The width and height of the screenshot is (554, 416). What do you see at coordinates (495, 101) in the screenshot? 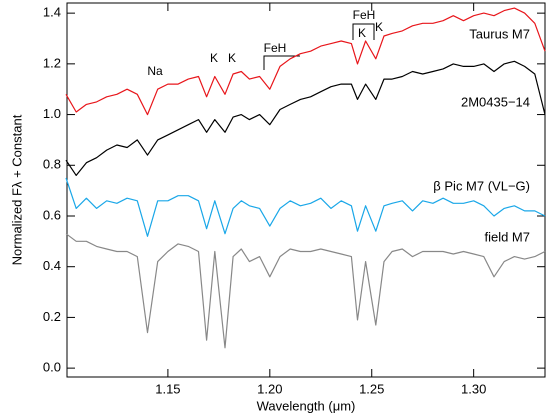
I see `series-label: 2M0435−14` at bounding box center [495, 101].